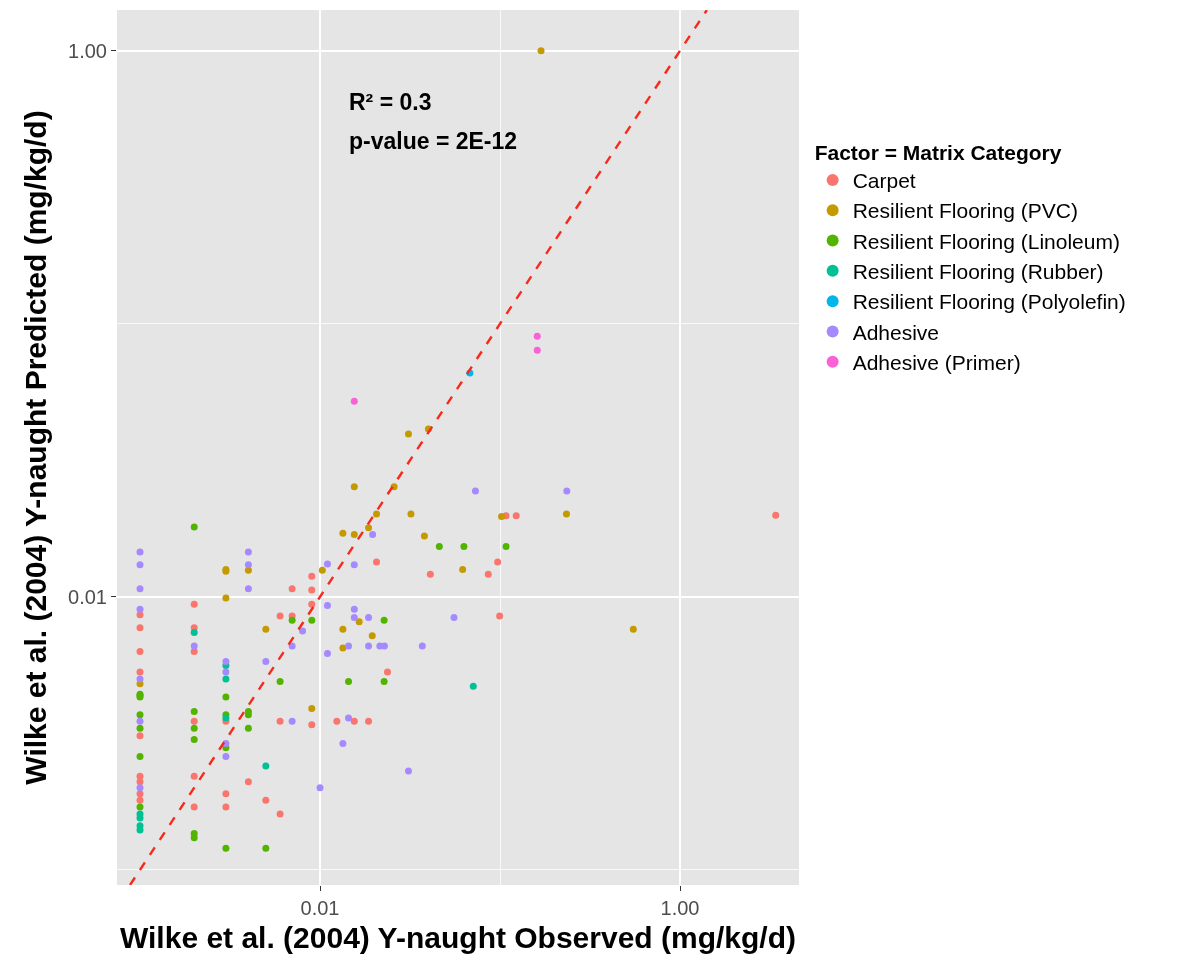 The width and height of the screenshot is (1203, 967). I want to click on y-axis-title: Wilke et al. (2004) Y-naught Predicted (mg/kg/d), so click(36, 447).